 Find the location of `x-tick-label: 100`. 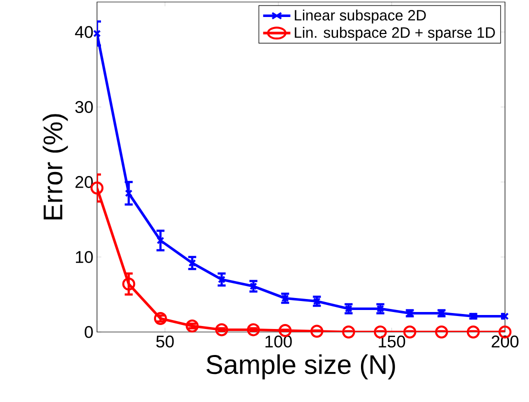

x-tick-label: 100 is located at coordinates (279, 342).